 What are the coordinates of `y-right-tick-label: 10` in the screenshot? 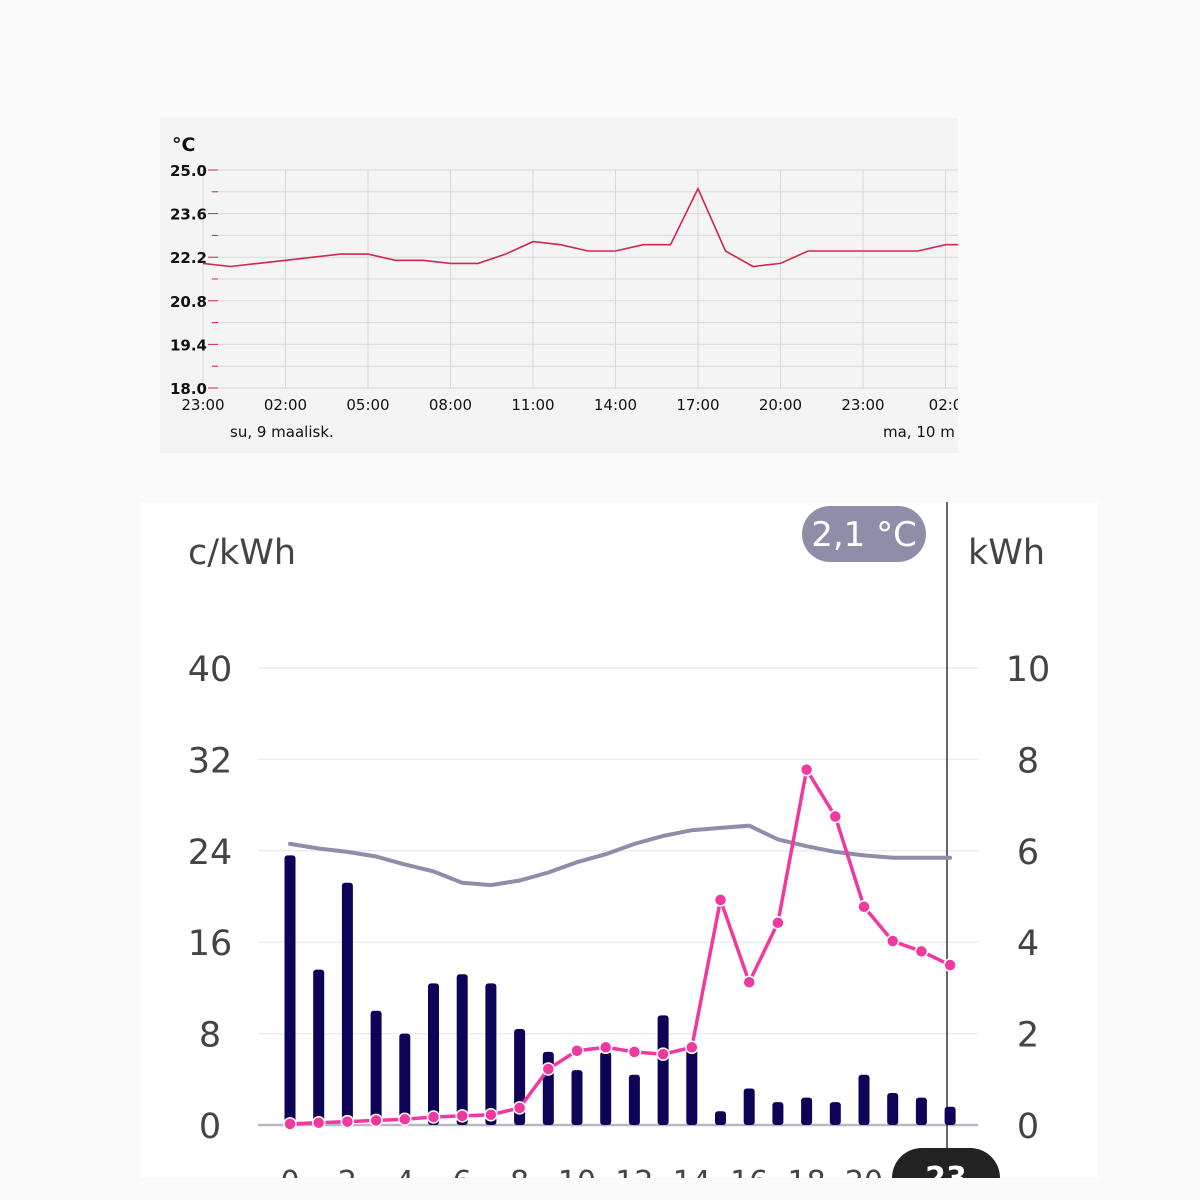 It's located at (1028, 670).